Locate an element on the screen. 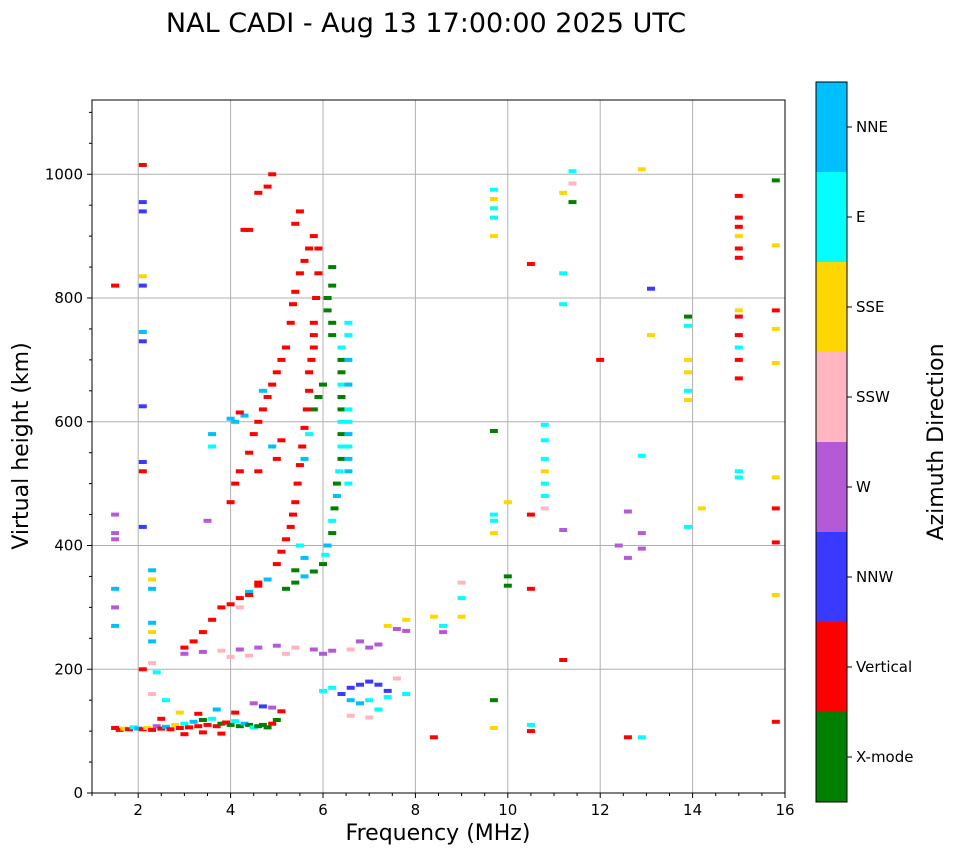 The height and width of the screenshot is (857, 958). x-axis-ticks: 2 4 6 8 10 12 14 16 is located at coordinates (443, 806).